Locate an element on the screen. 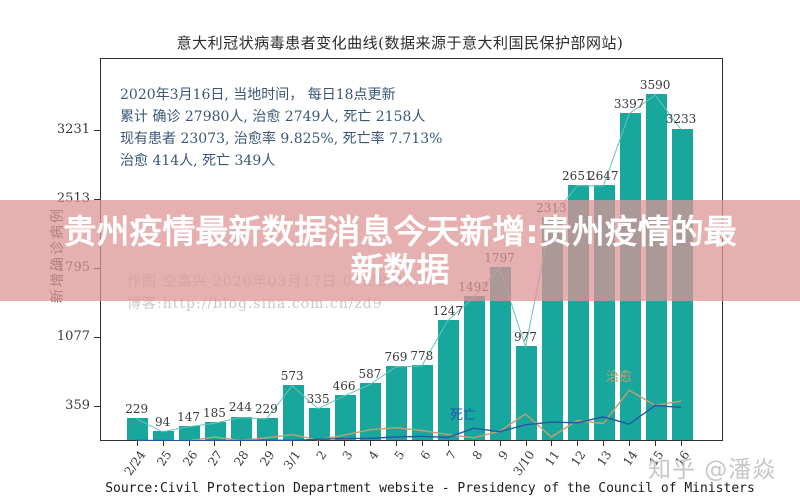 The width and height of the screenshot is (800, 500). bar-value-label: 3590 is located at coordinates (655, 85).